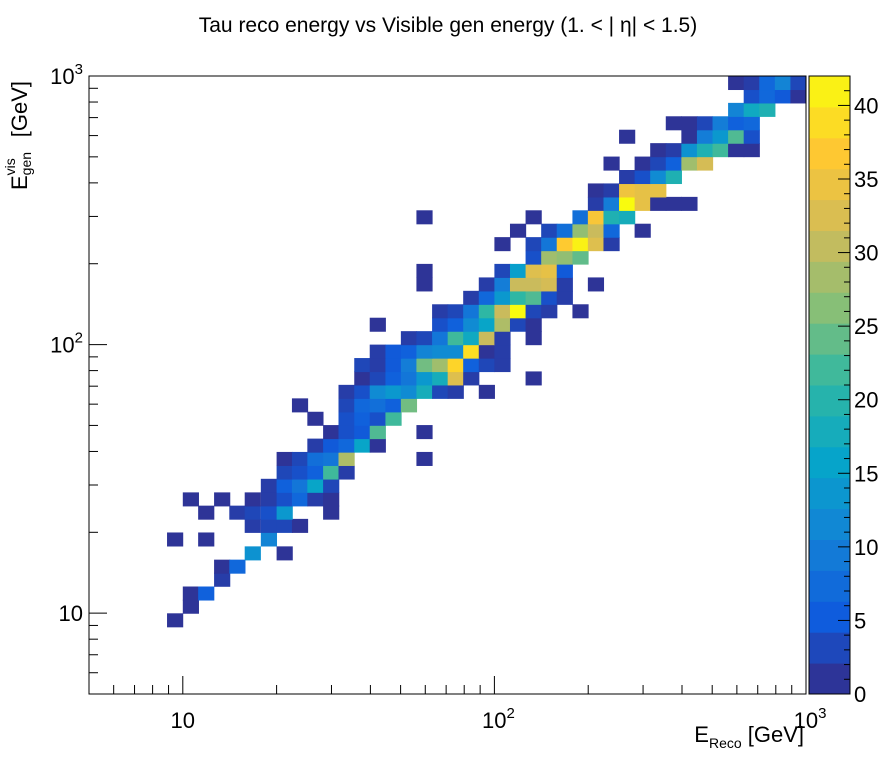 Image resolution: width=896 pixels, height=772 pixels. Describe the element at coordinates (866, 179) in the screenshot. I see `colorbar-tick-label: 35` at that location.